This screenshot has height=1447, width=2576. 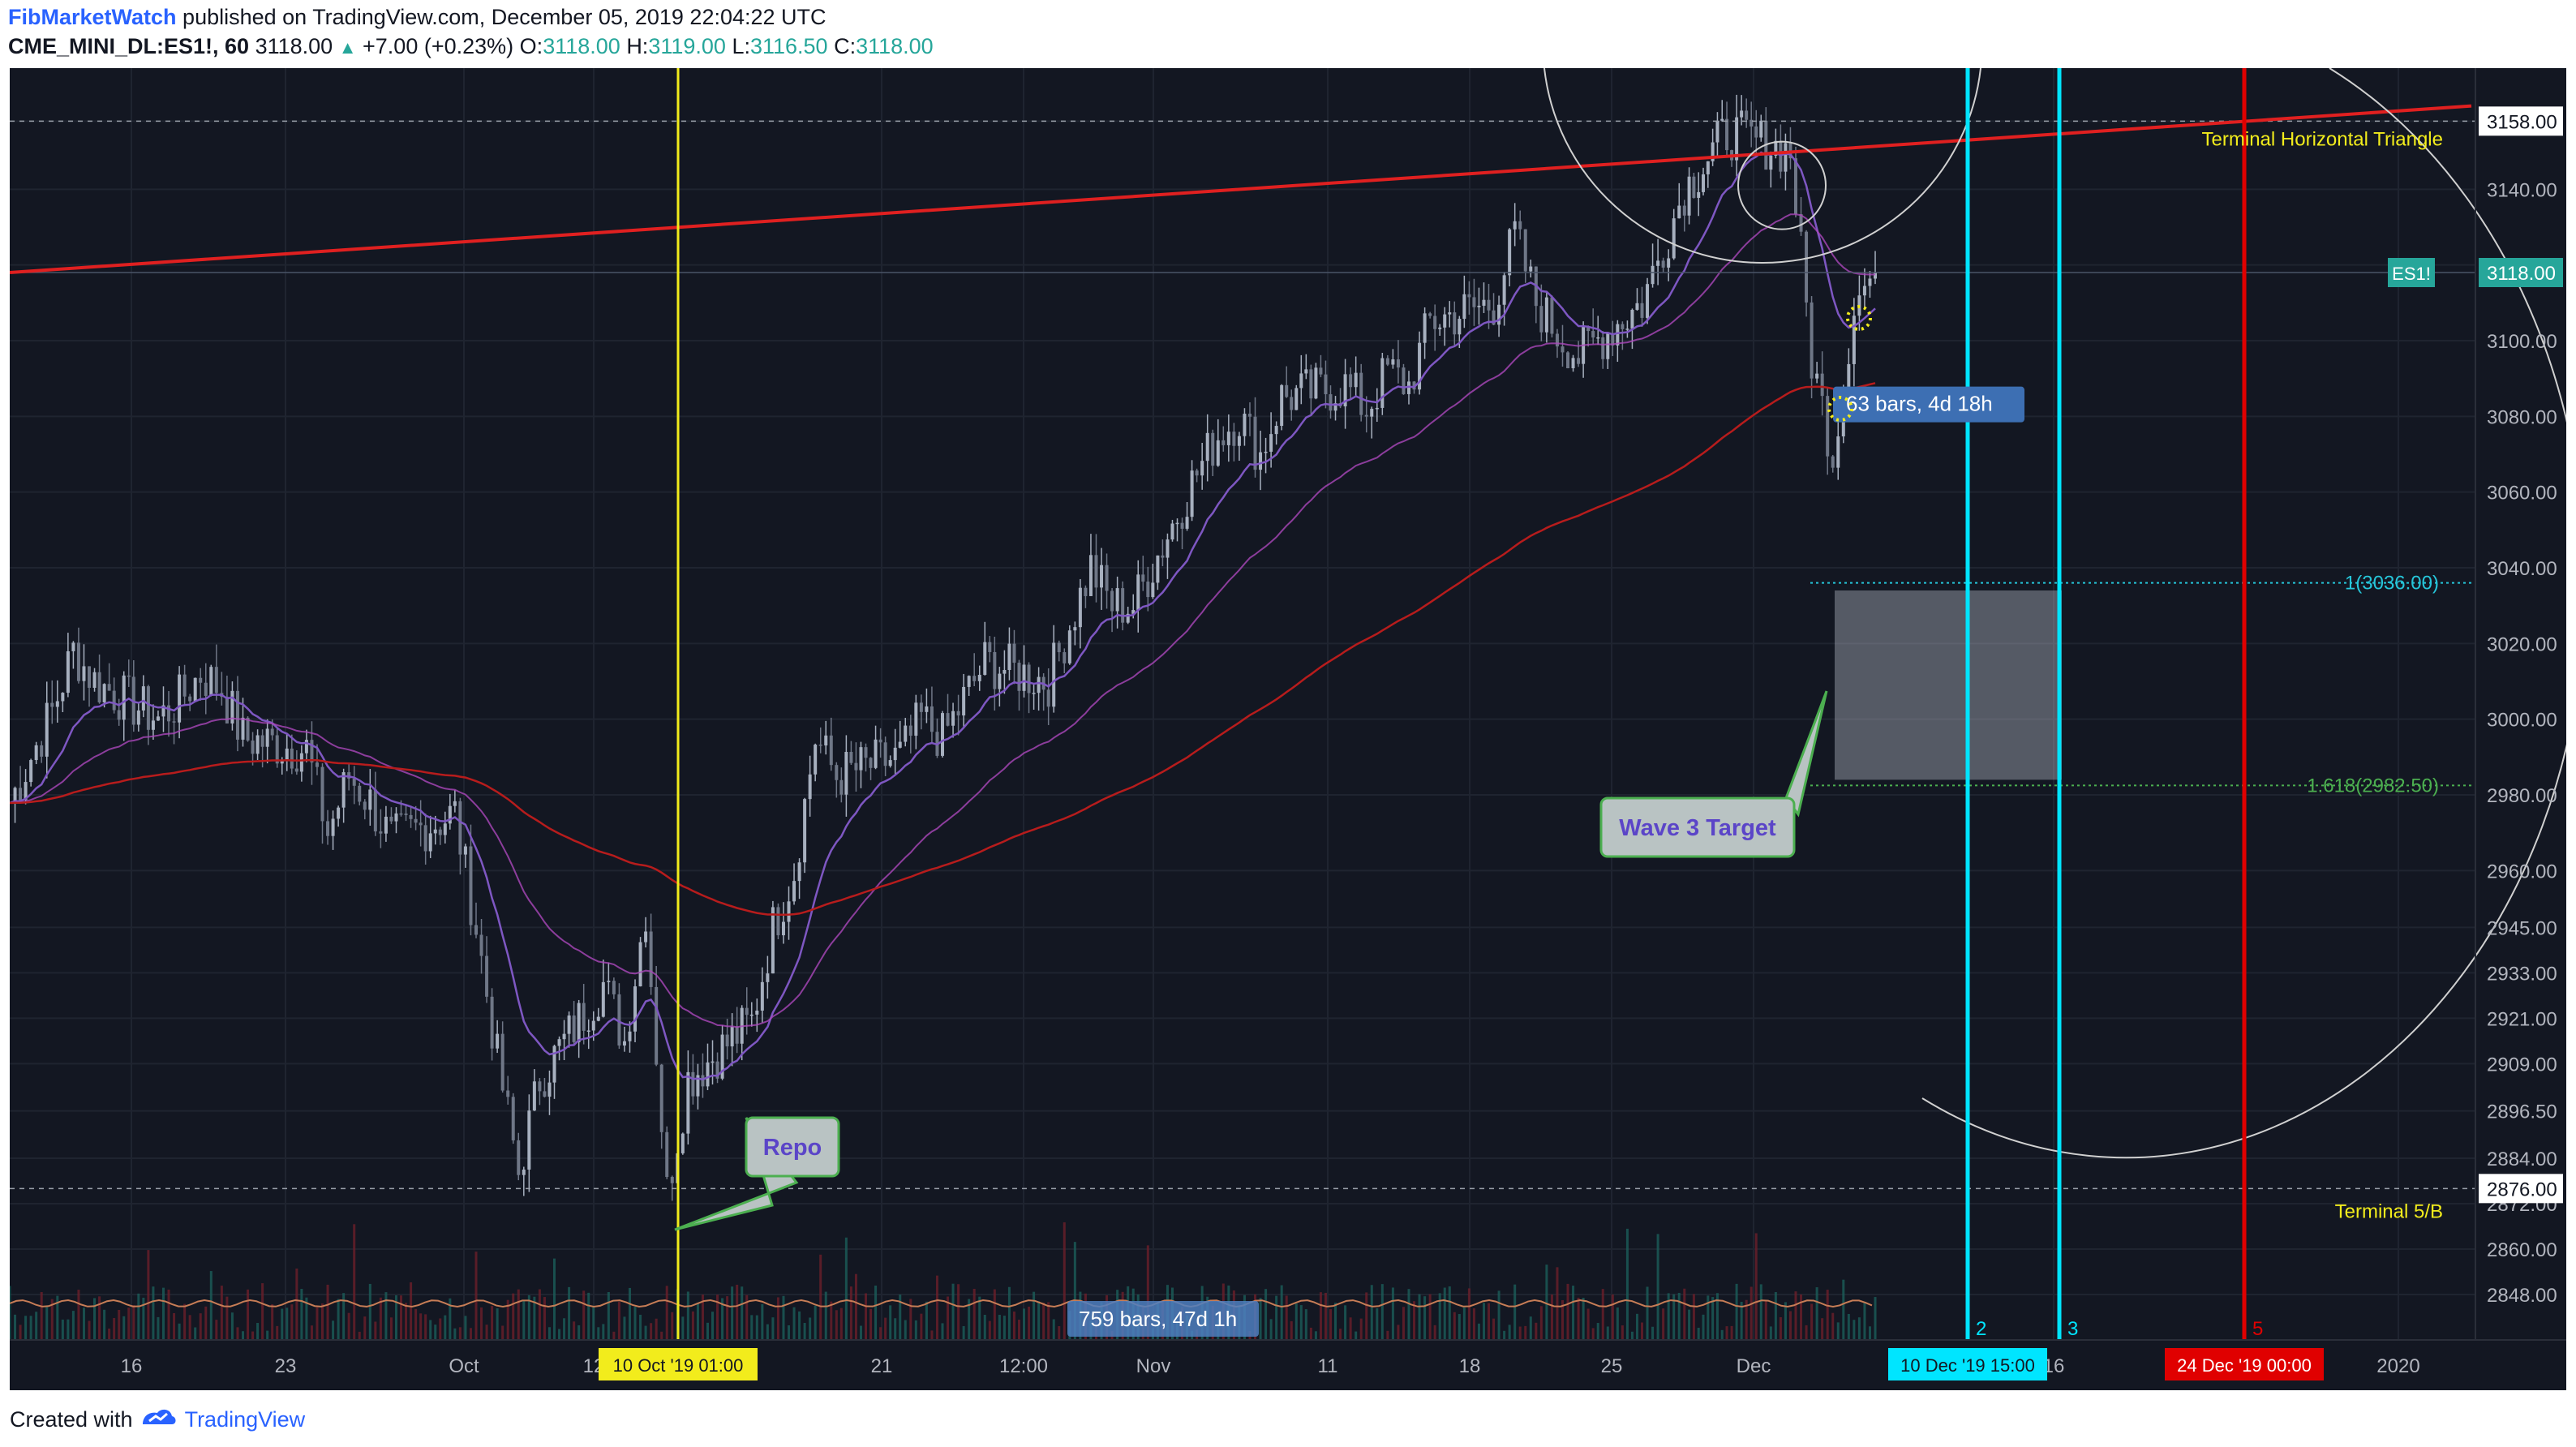 I want to click on tradingview-logo-icon, so click(x=159, y=1420).